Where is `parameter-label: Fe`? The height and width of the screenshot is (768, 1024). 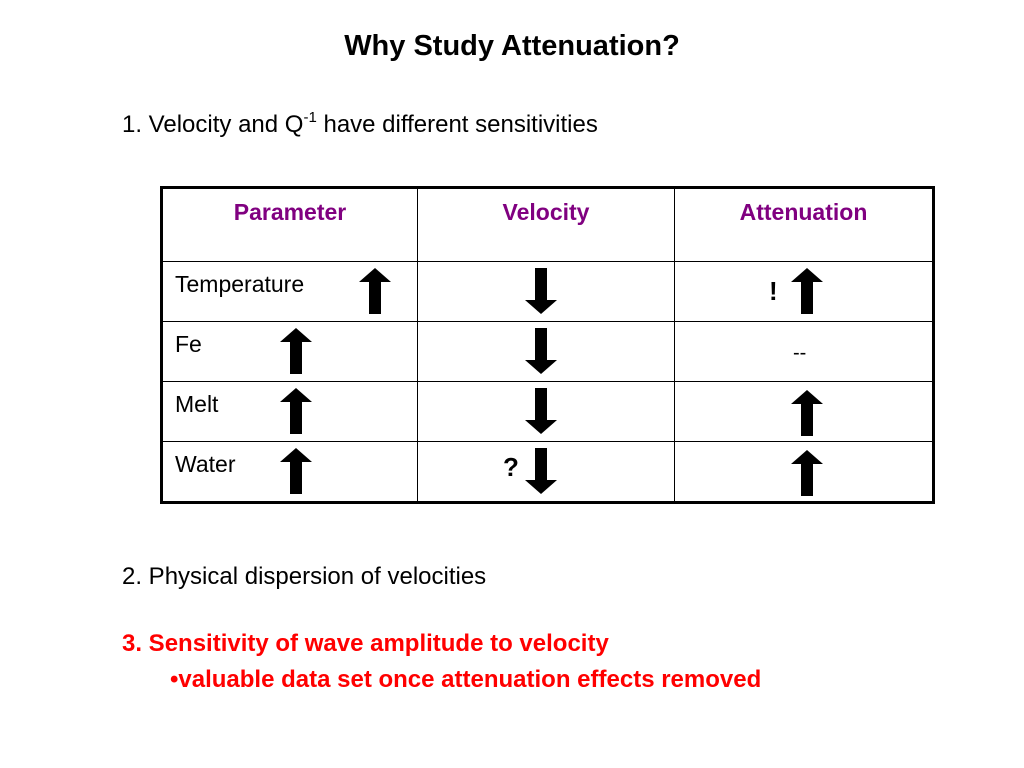
parameter-label: Fe is located at coordinates (188, 344).